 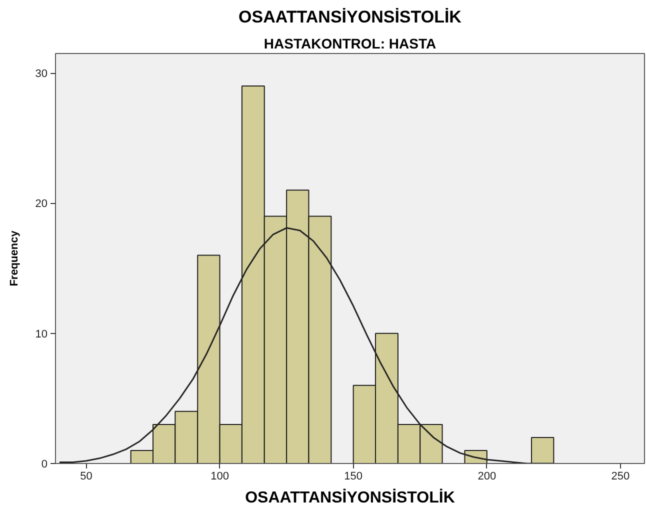 What do you see at coordinates (350, 17) in the screenshot?
I see `chart-title: OSAATTANSİYONSİSTOLİK` at bounding box center [350, 17].